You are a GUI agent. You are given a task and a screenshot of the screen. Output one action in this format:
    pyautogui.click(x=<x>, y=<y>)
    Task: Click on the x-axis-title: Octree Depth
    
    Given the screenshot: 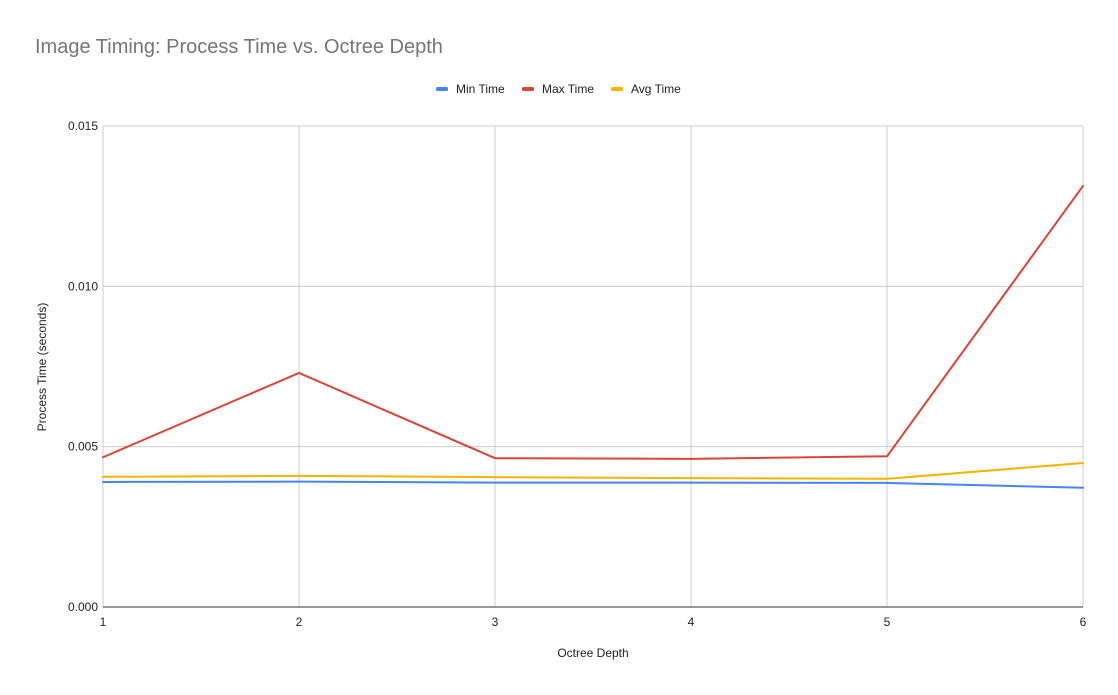 What is the action you would take?
    pyautogui.click(x=592, y=653)
    